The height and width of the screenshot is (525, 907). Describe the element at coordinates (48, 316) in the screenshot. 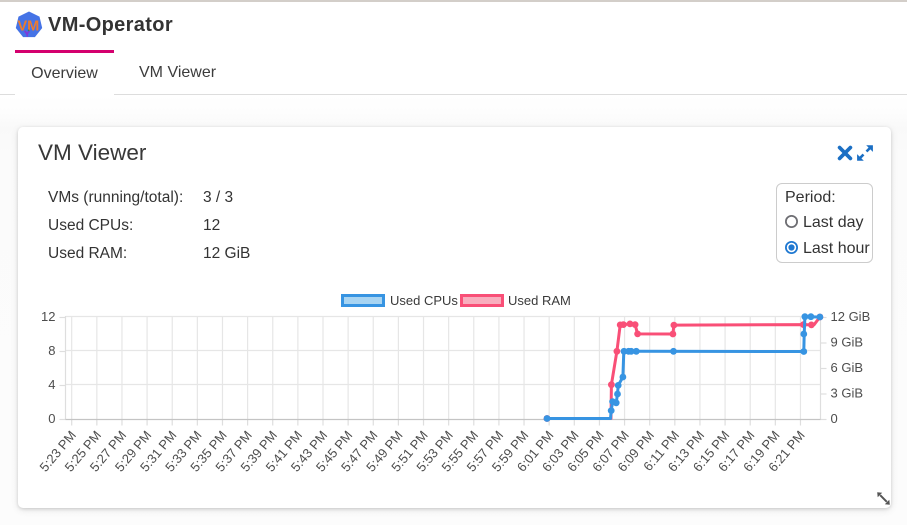

I see `svg-text: 12` at that location.